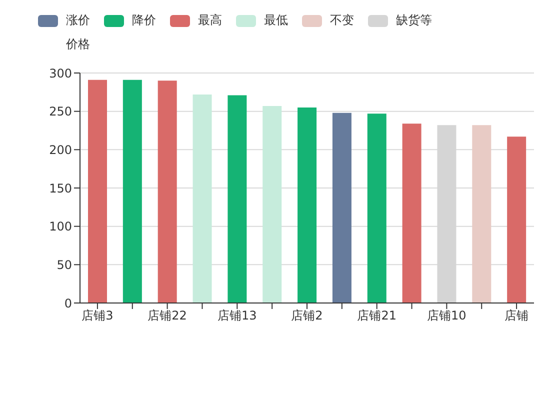  I want to click on y-tick-label: 150, so click(60, 188).